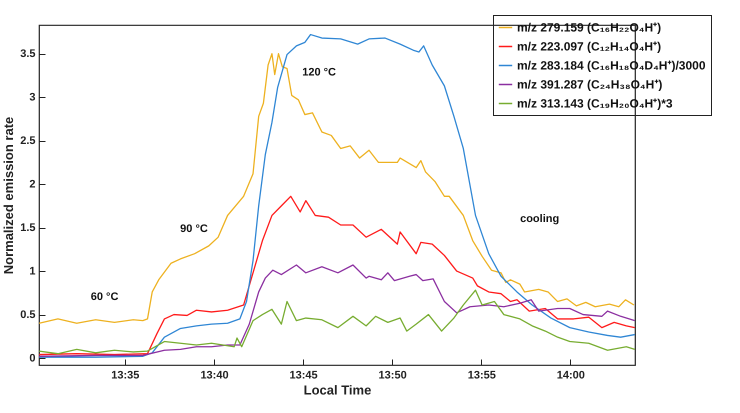 The height and width of the screenshot is (413, 740). Describe the element at coordinates (32, 98) in the screenshot. I see `y-tick-label: 3` at that location.